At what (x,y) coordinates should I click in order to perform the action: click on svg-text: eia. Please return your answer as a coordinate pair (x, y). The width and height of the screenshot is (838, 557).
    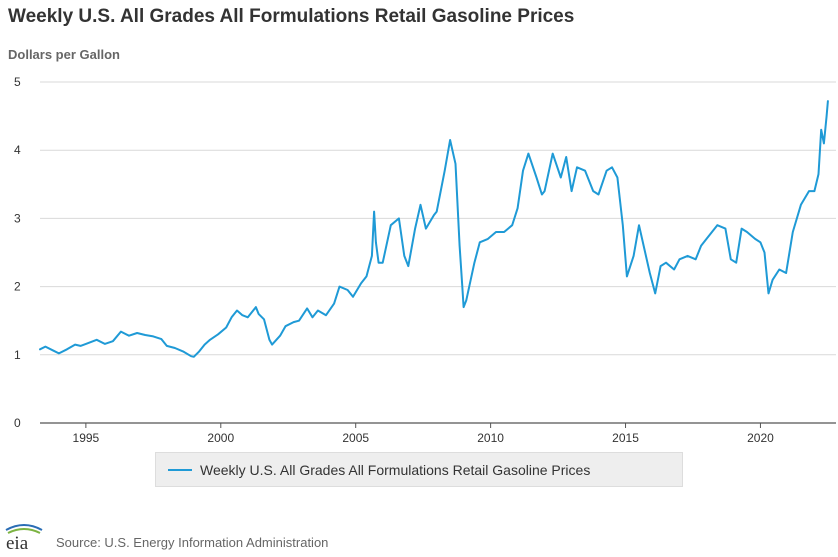
    Looking at the image, I should click on (17, 543).